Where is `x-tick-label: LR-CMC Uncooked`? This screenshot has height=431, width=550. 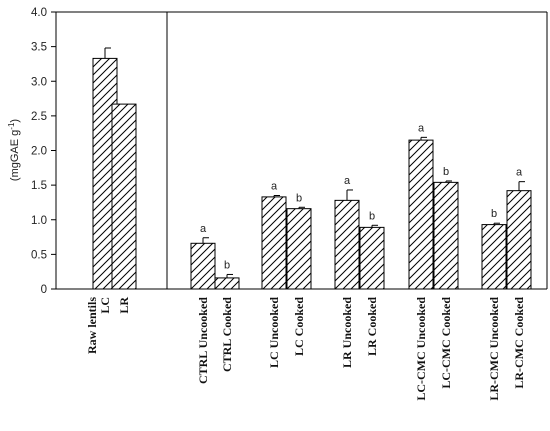 x-tick-label: LR-CMC Uncooked is located at coordinates (494, 349).